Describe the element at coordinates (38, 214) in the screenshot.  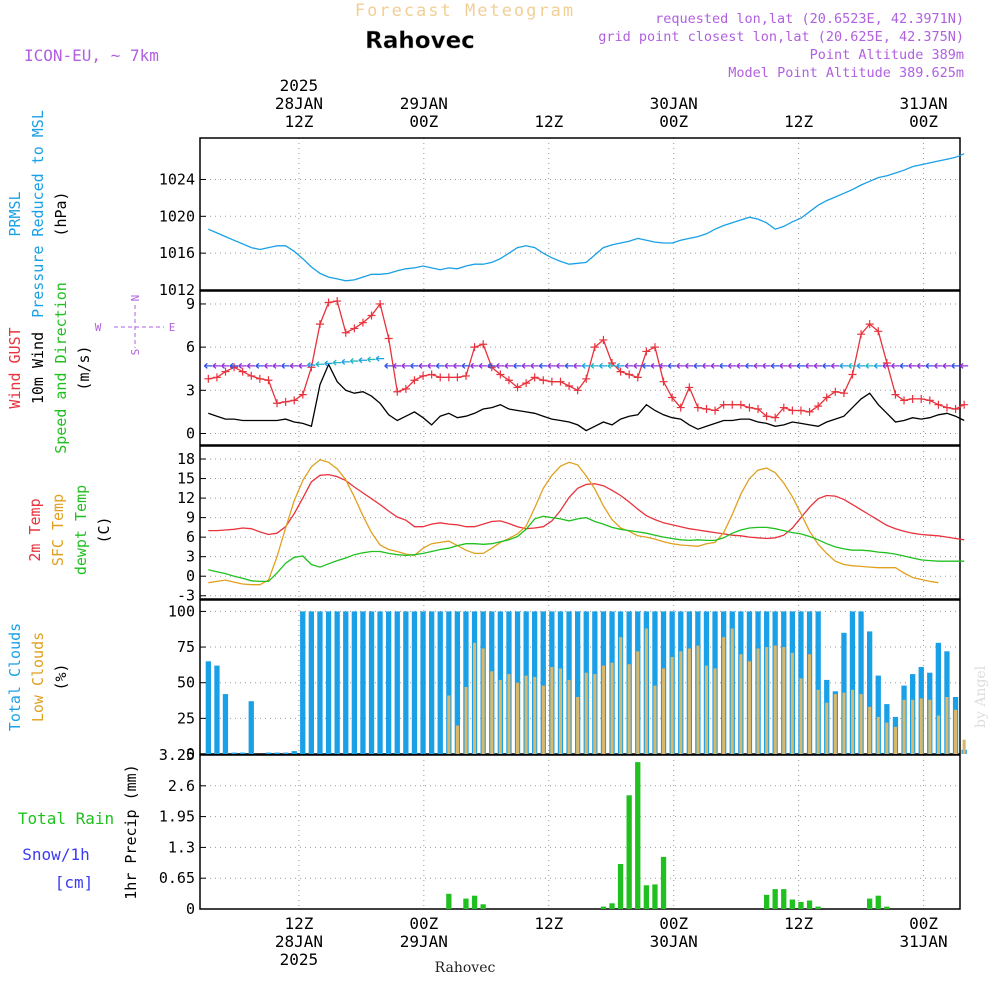
I see `panel-label: Pressure Reduced to MSL` at that location.